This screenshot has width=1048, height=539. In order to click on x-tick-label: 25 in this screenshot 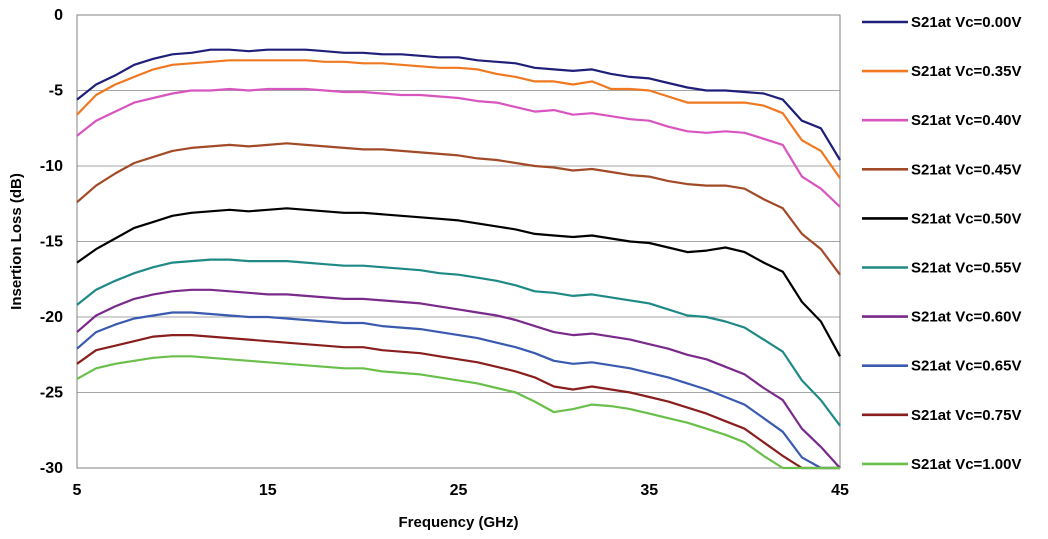, I will do `click(459, 490)`.